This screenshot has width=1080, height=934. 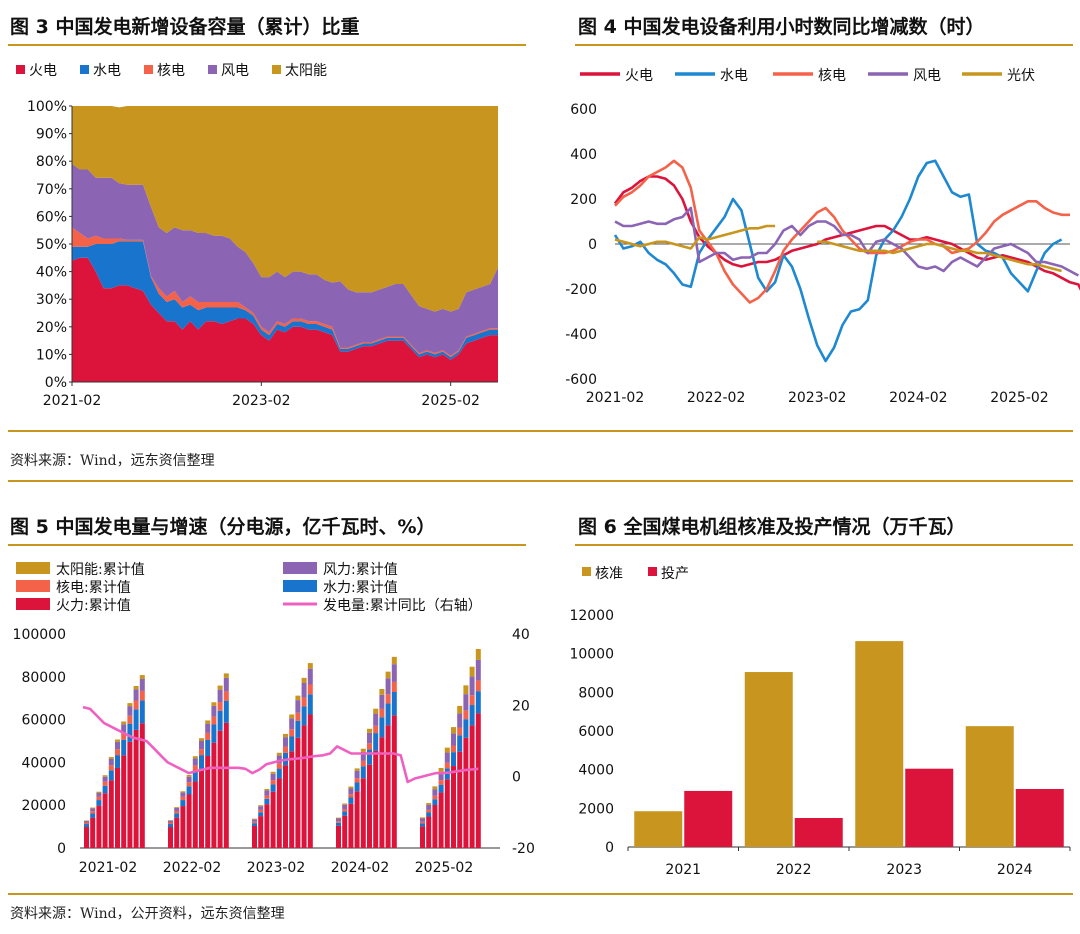 What do you see at coordinates (61, 849) in the screenshot?
I see `fig5-y-left-tick-label: 0` at bounding box center [61, 849].